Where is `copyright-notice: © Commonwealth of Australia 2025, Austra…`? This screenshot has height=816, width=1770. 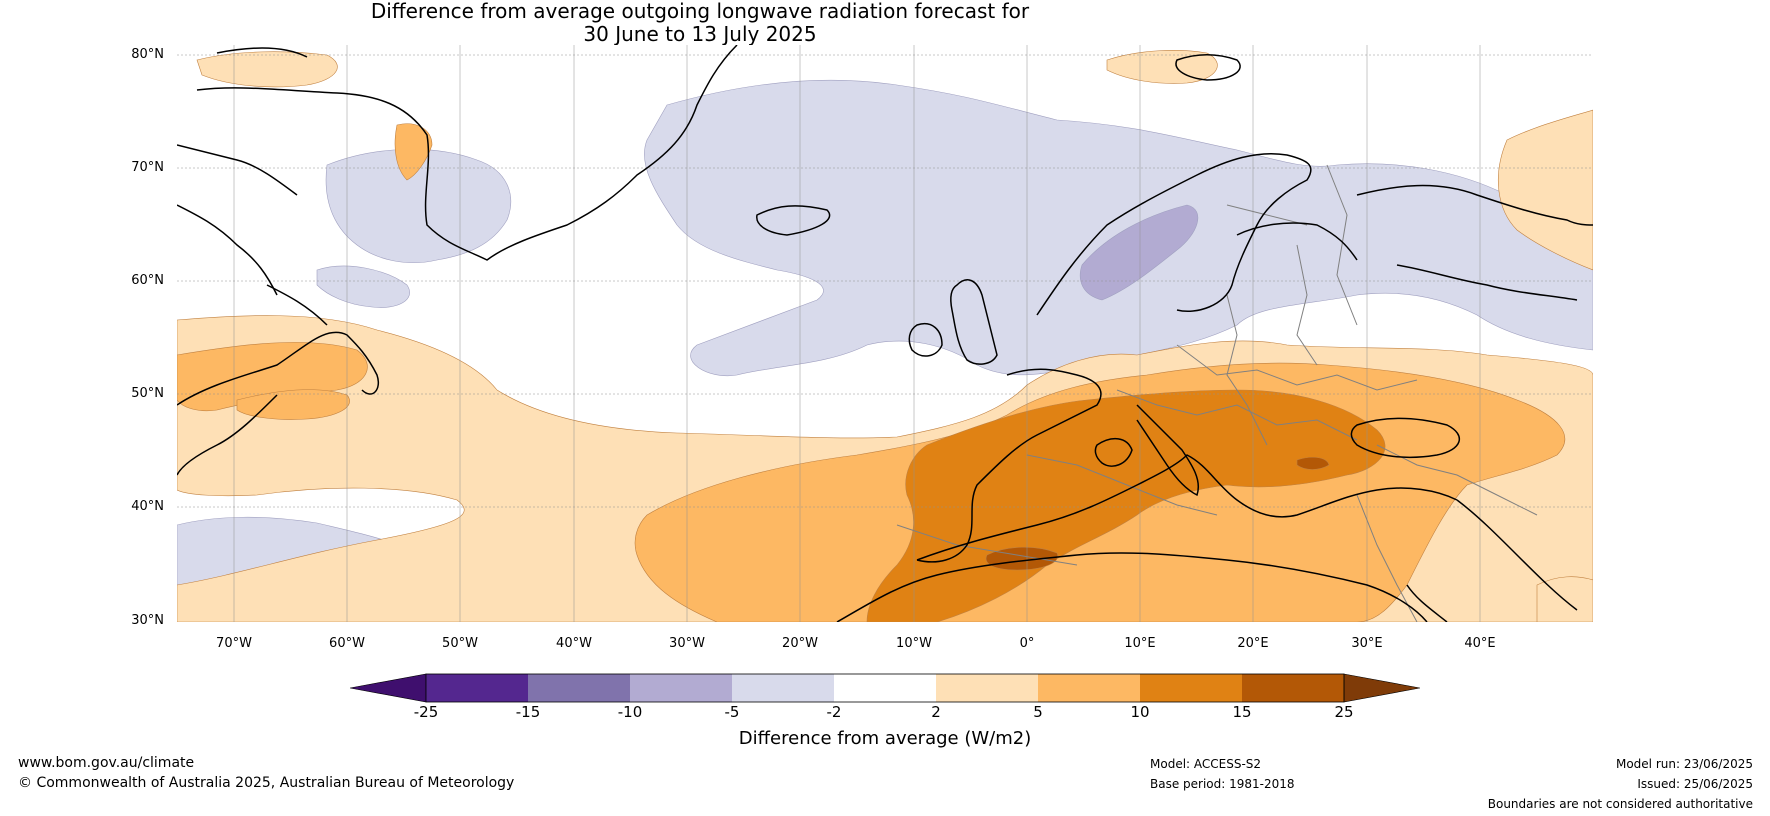
copyright-notice: © Commonwealth of Australia 2025, Austra… is located at coordinates (266, 783).